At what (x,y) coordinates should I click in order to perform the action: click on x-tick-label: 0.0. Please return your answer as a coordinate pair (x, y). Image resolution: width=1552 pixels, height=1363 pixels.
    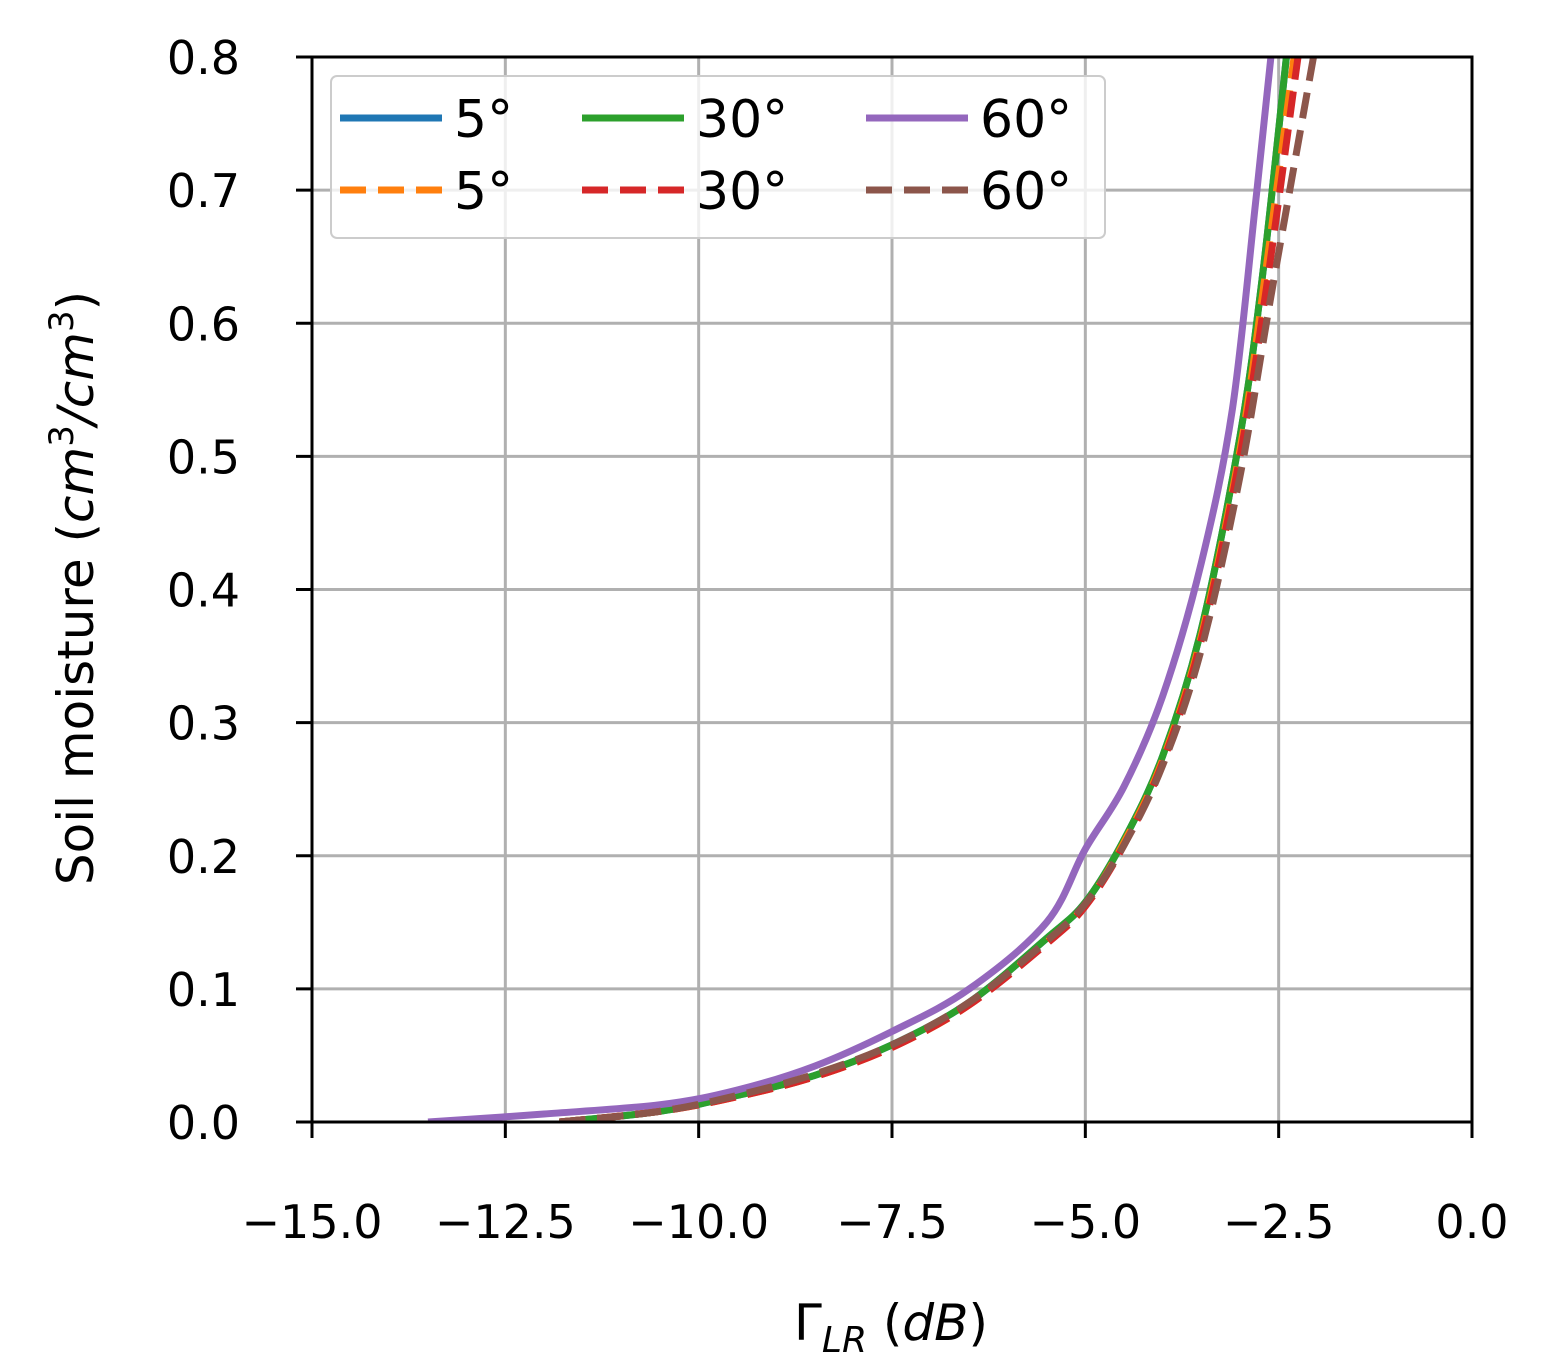
    Looking at the image, I should click on (1471, 1222).